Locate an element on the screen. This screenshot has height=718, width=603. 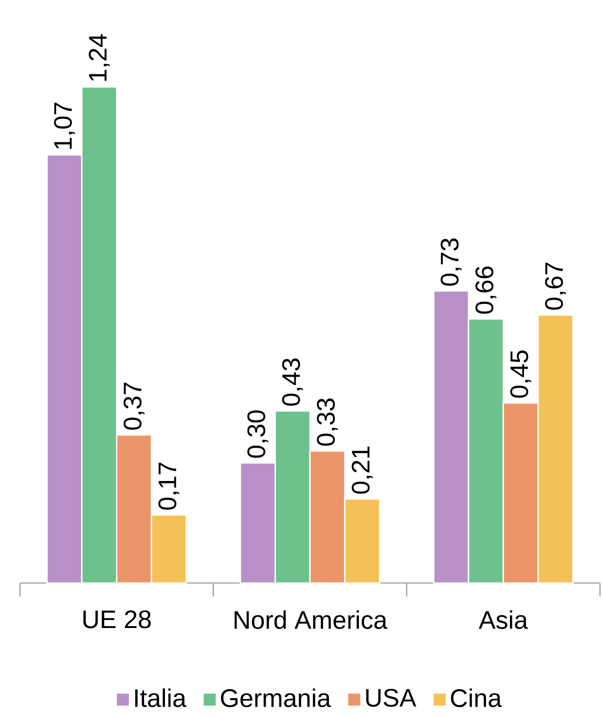
legend-label: Cina is located at coordinates (476, 698).